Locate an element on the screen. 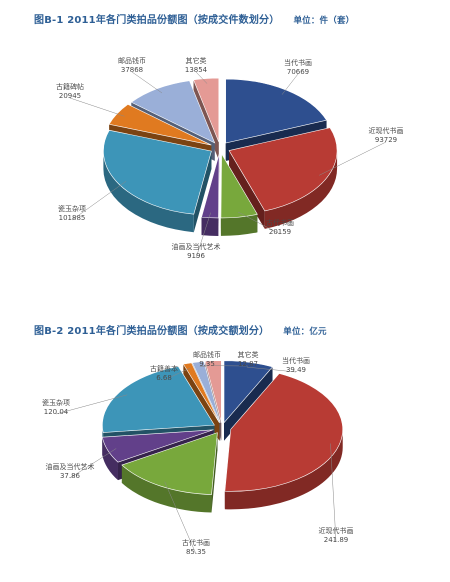 The width and height of the screenshot is (450, 582). slice-value: 37.86 is located at coordinates (70, 476).